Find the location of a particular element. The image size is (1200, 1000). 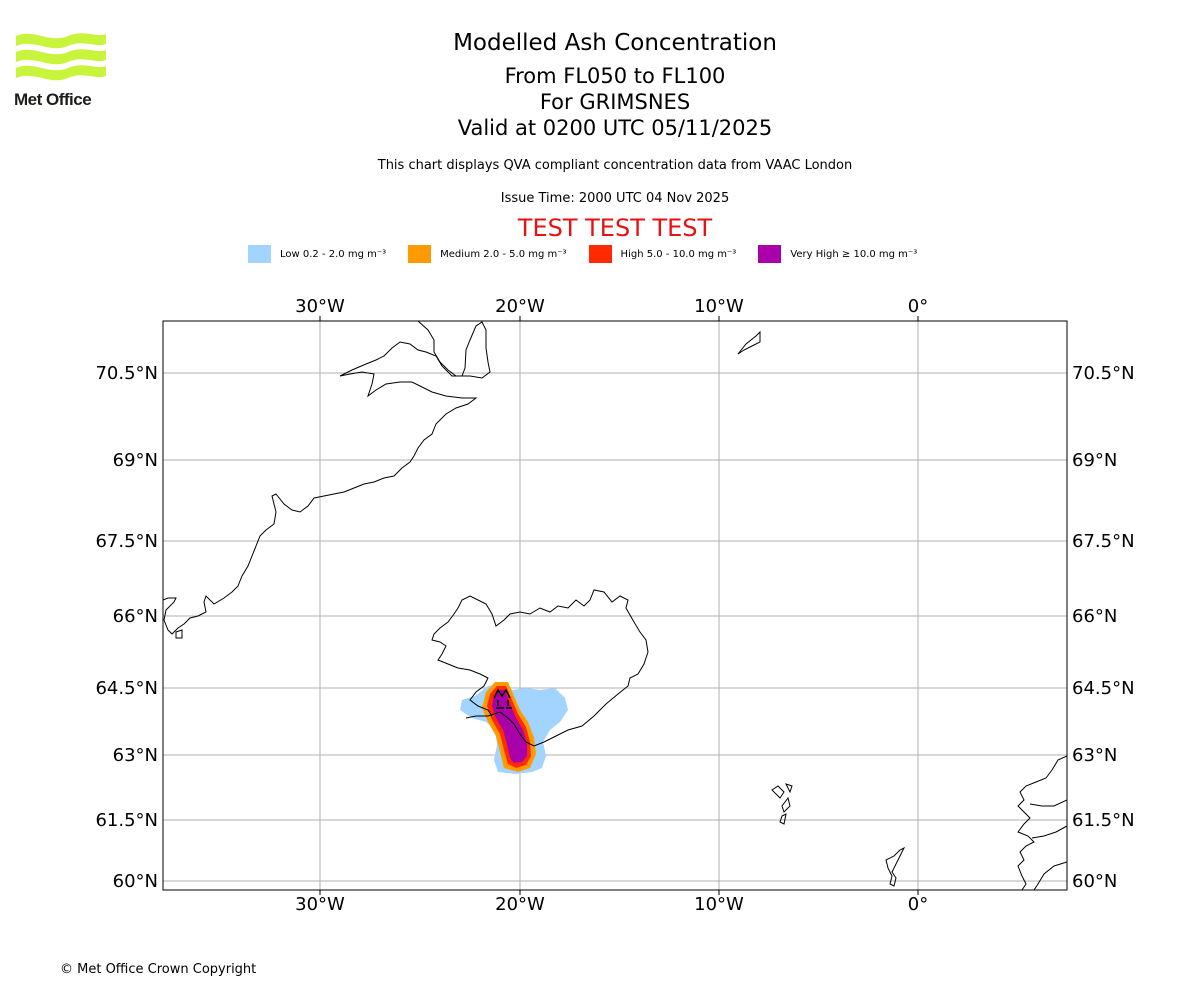

legend-swatch-high is located at coordinates (600, 254).